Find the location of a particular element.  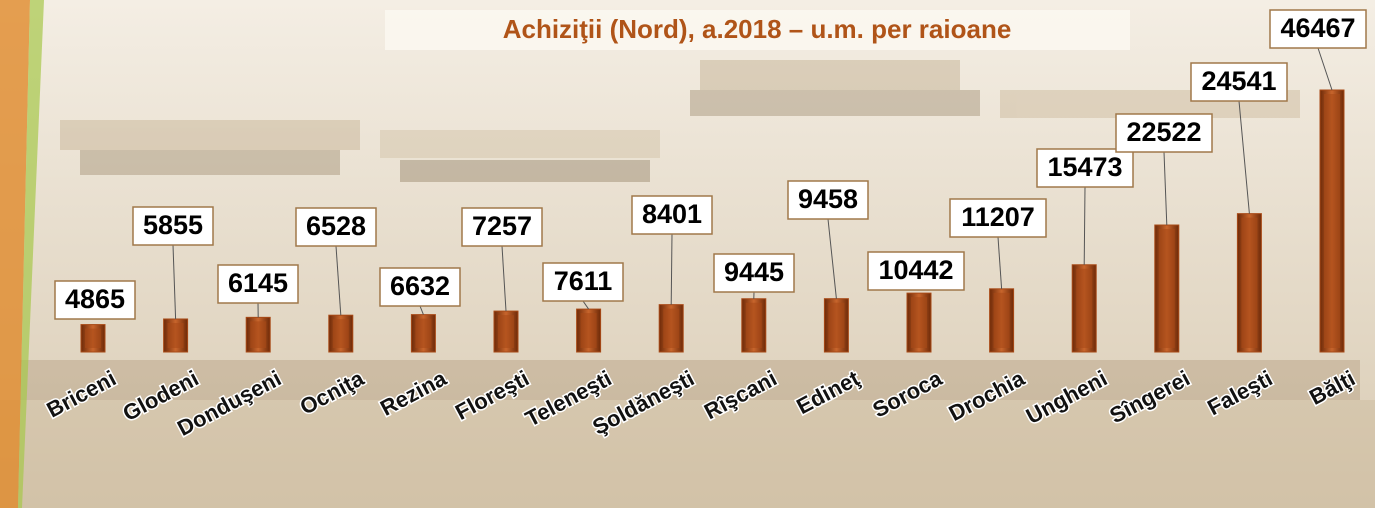

value-label: 6145 is located at coordinates (258, 283).